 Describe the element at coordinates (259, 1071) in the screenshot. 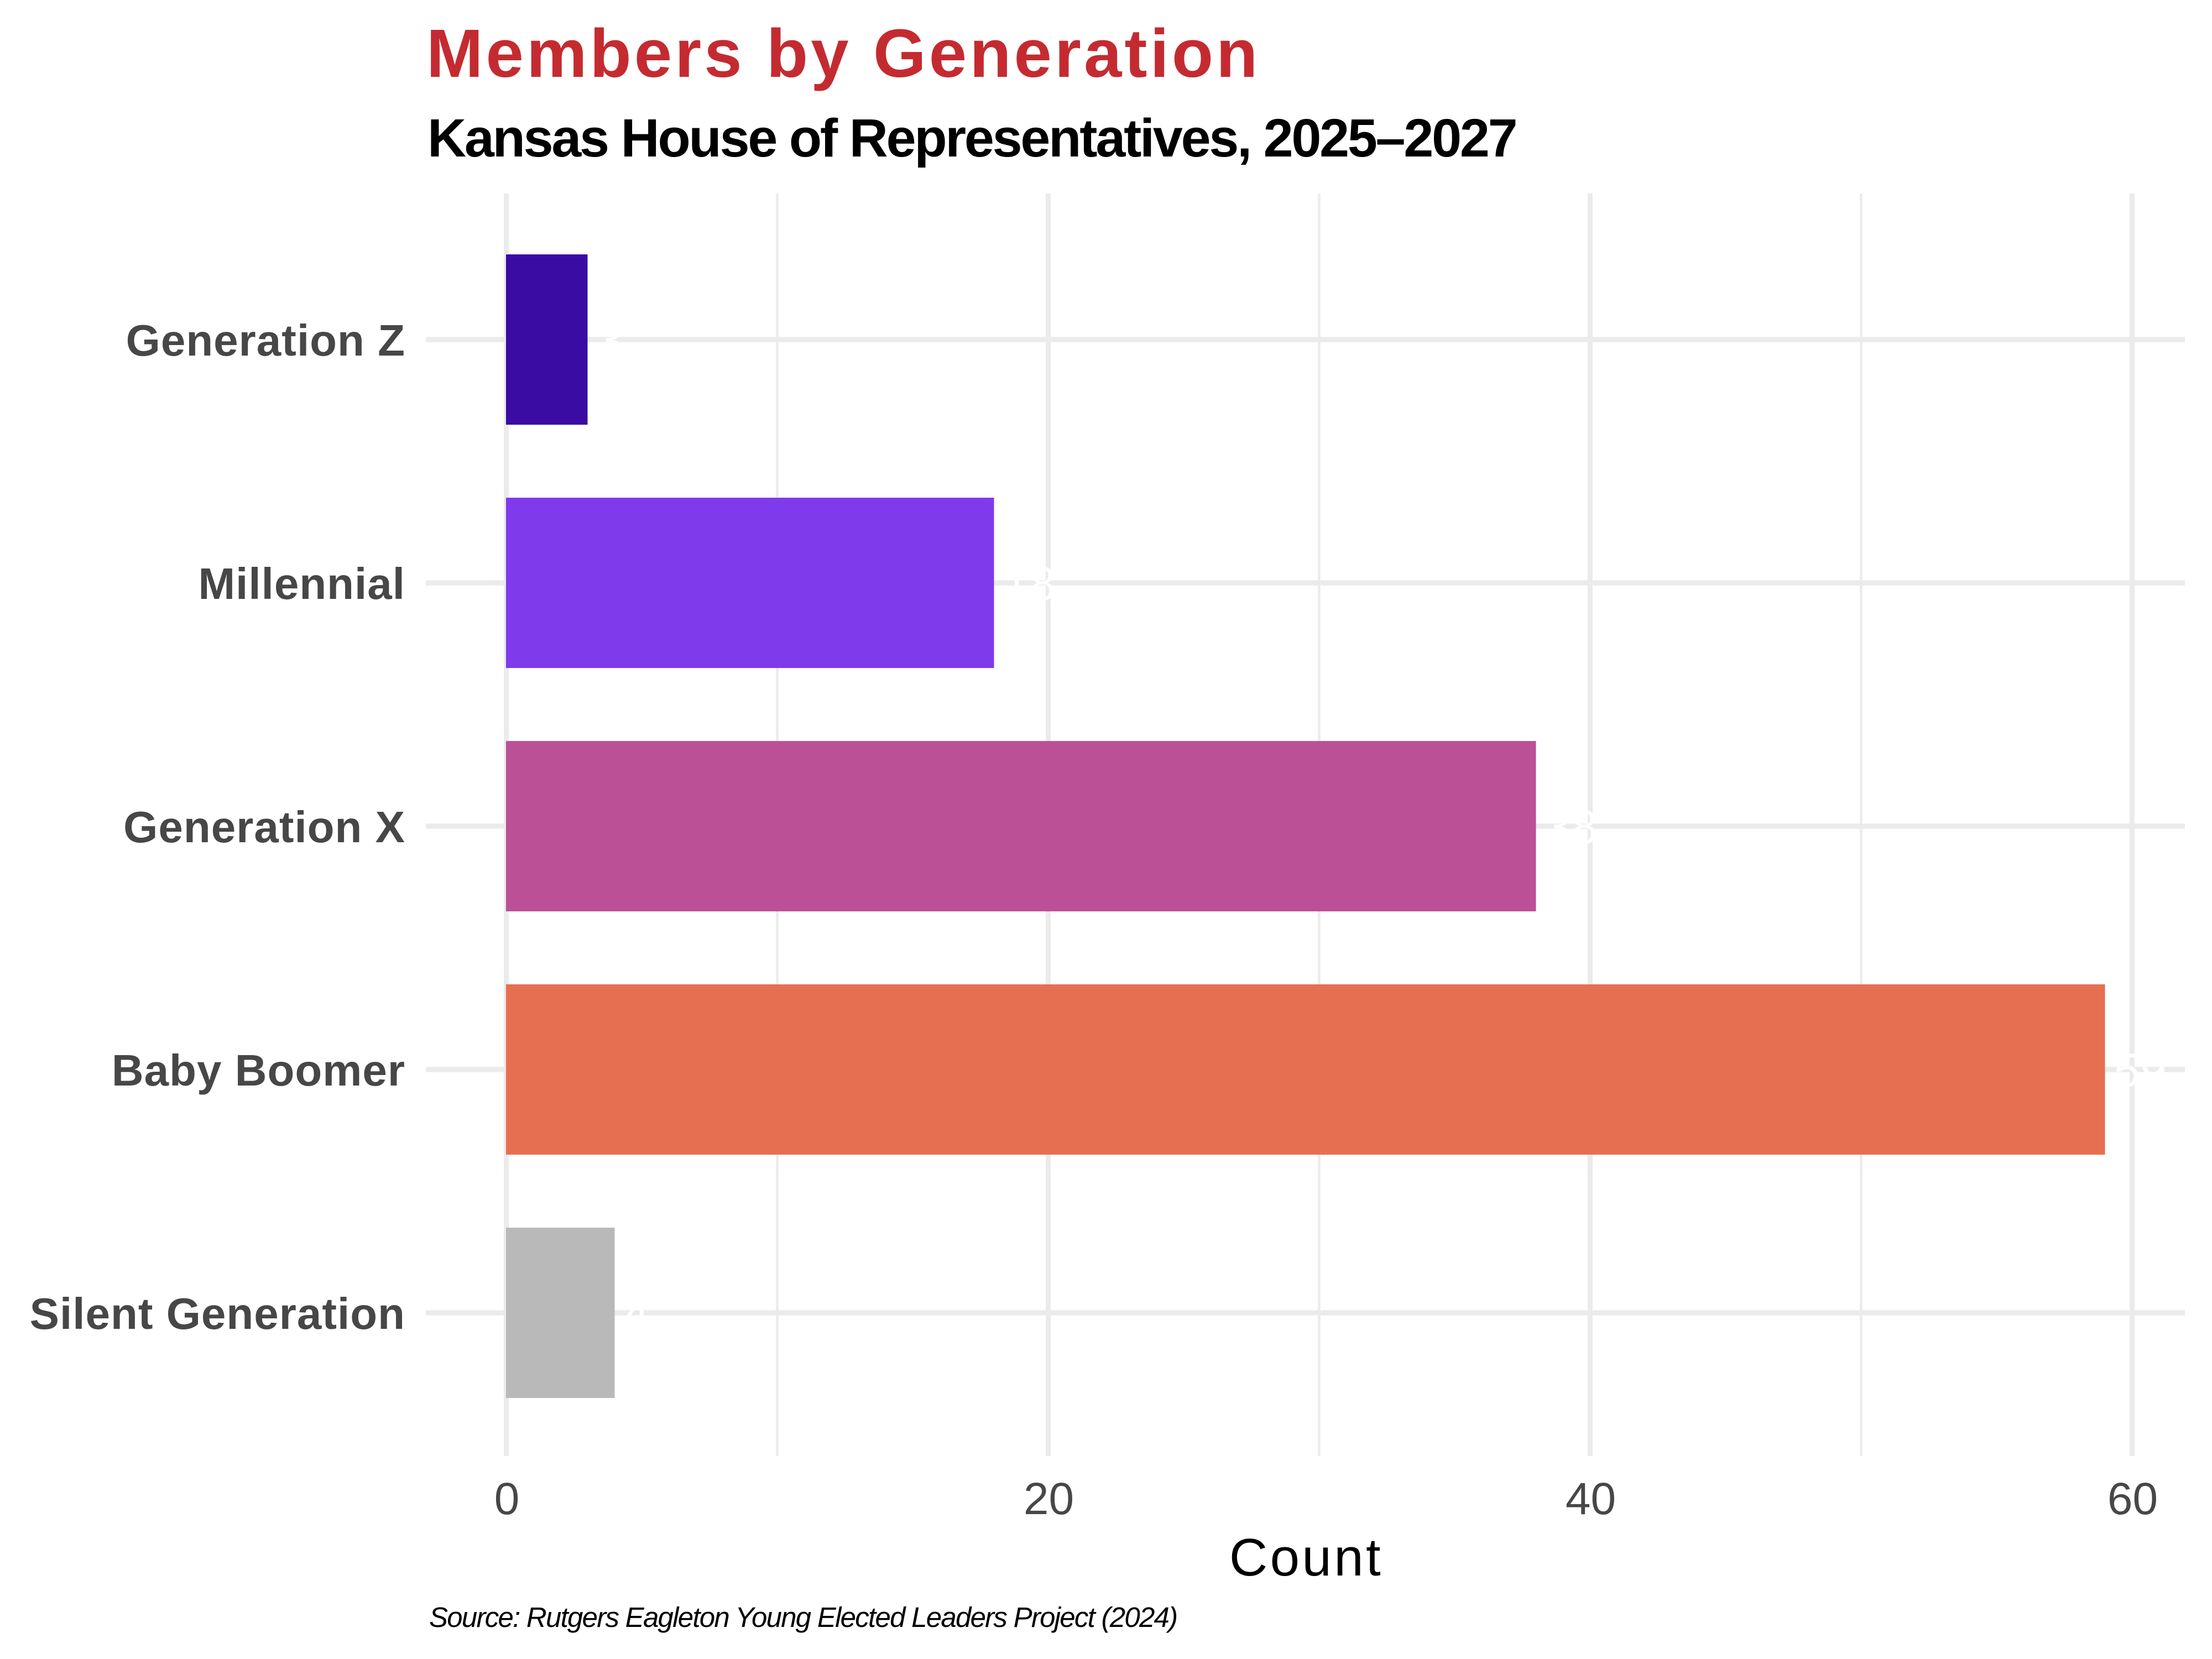

I see `svg-text: Baby Boomer` at that location.